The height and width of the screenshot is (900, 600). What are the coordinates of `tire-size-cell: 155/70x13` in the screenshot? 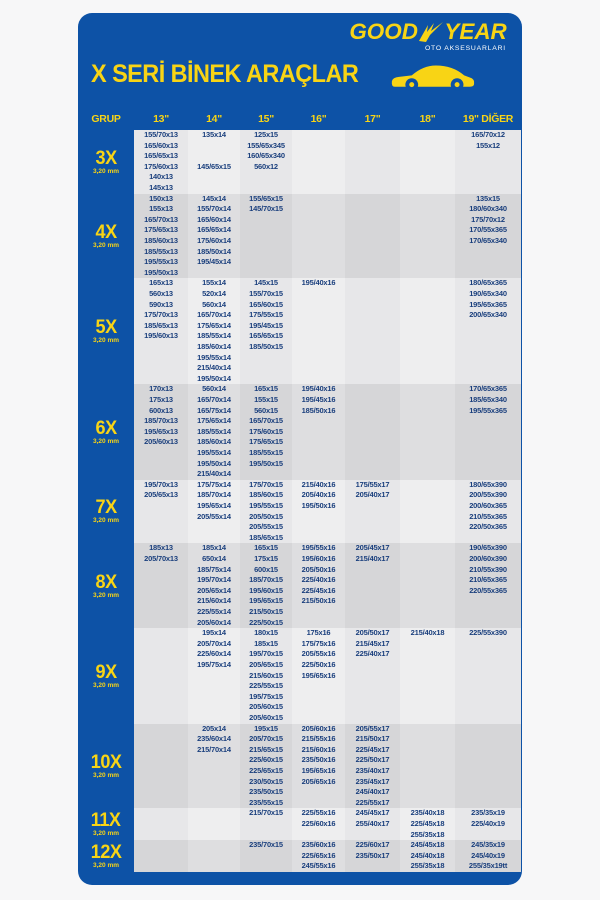 It's located at (161, 134).